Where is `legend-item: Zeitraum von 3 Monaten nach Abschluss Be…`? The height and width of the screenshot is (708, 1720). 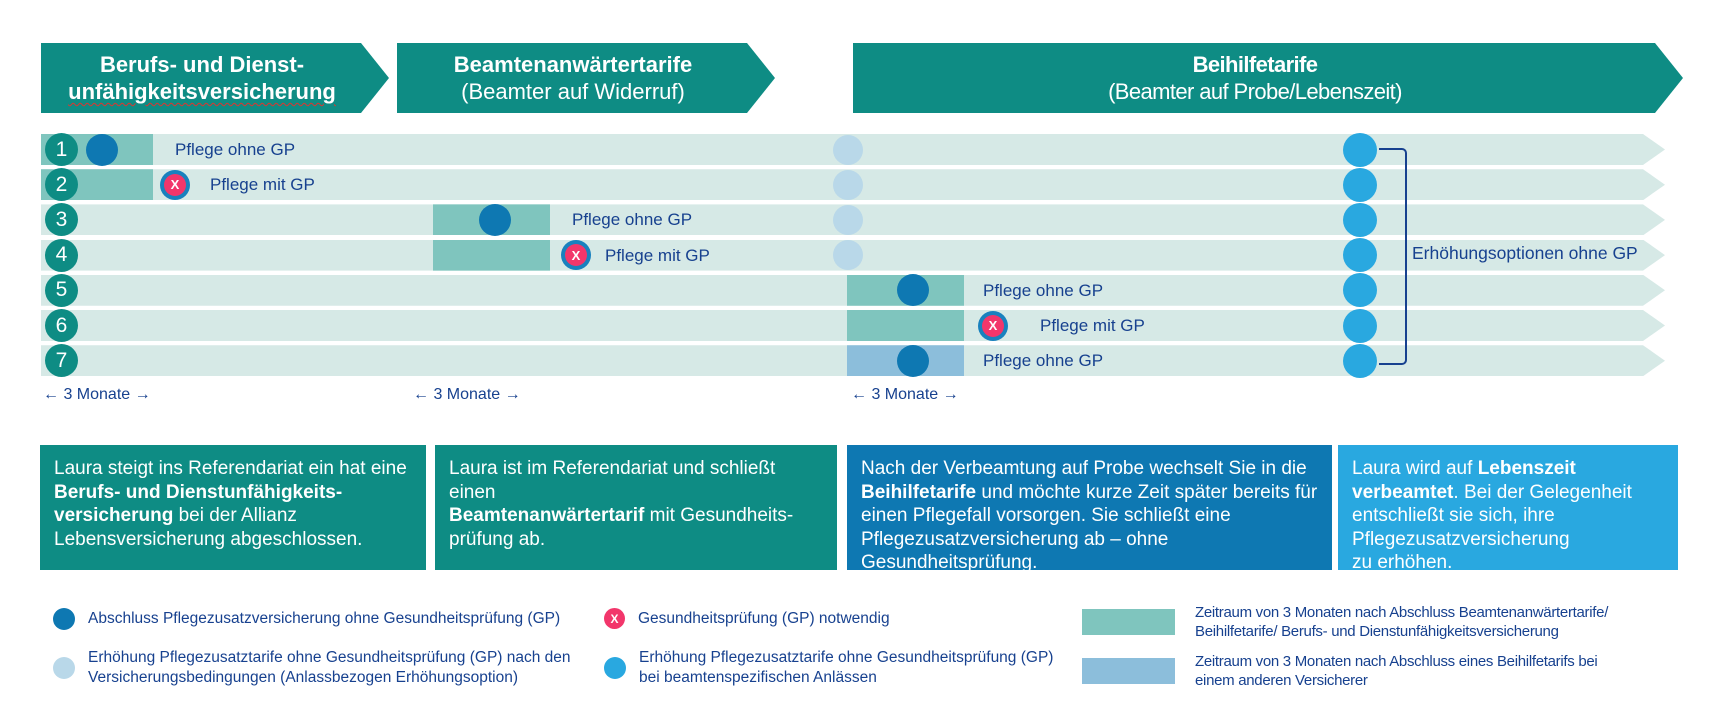 legend-item: Zeitraum von 3 Monaten nach Abschluss Be… is located at coordinates (1345, 622).